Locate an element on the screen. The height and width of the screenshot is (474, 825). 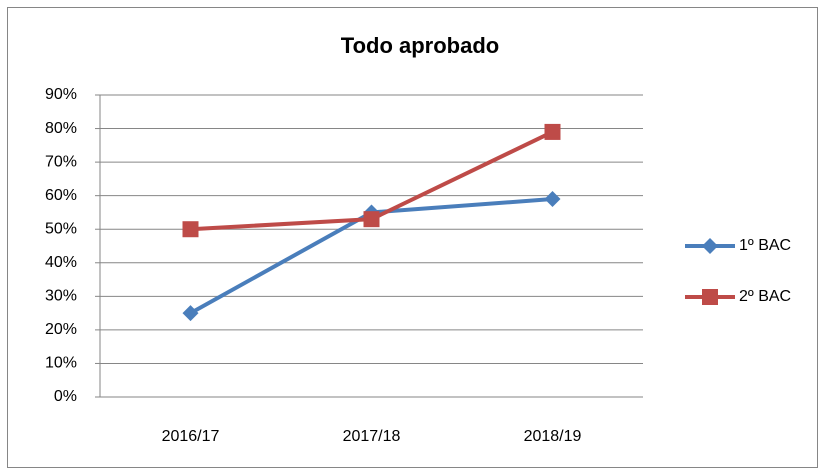
y-tick-label: 60% is located at coordinates (61, 195).